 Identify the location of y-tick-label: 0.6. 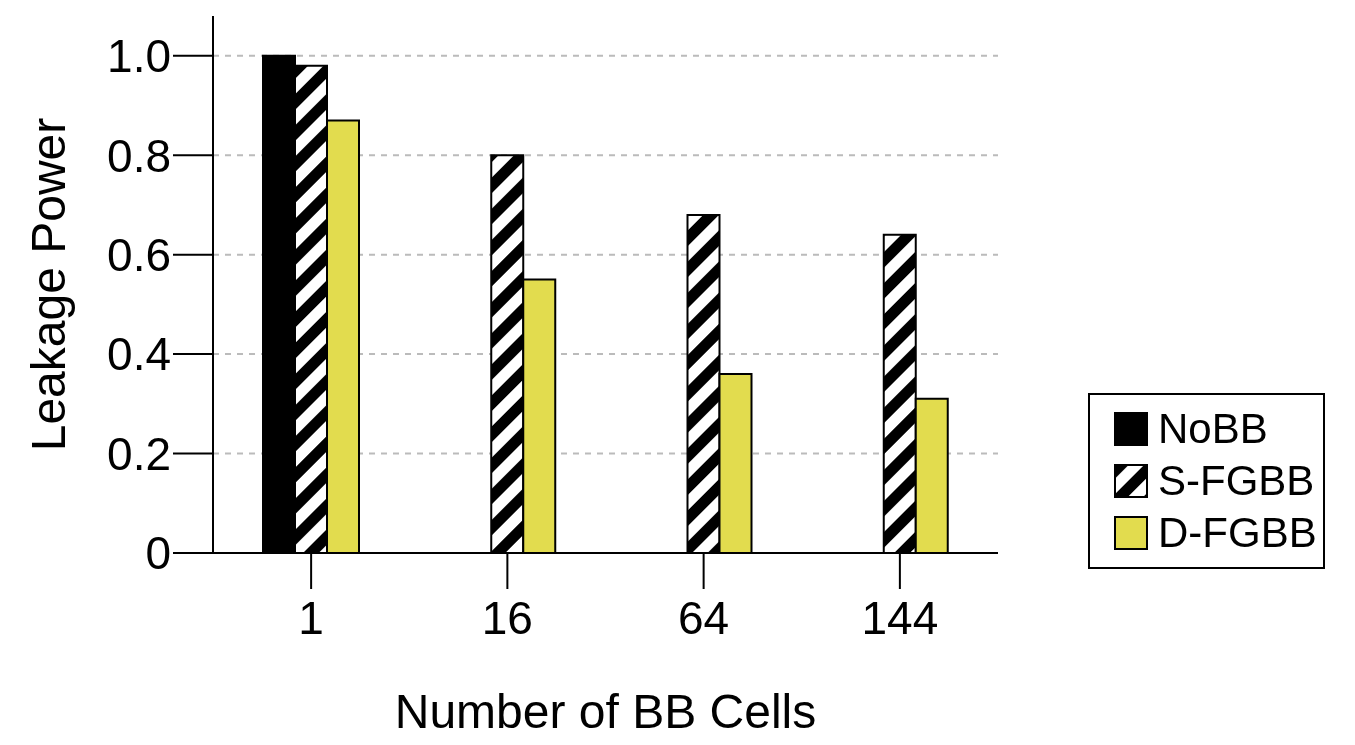
(139, 255).